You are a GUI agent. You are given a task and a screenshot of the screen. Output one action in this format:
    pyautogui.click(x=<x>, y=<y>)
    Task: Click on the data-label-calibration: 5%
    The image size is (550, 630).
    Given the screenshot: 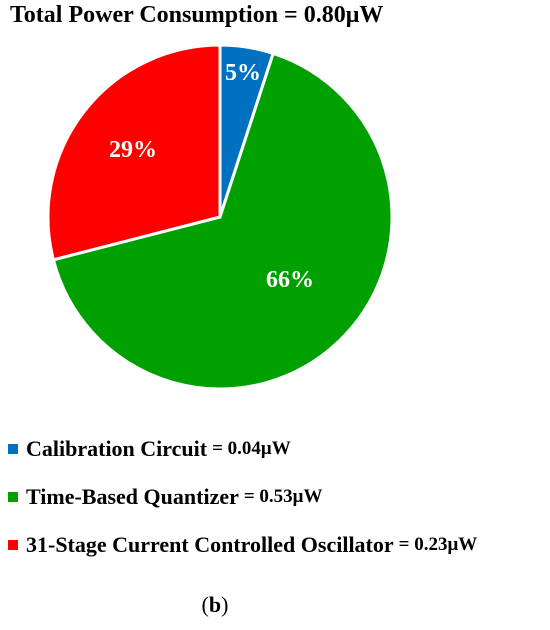 What is the action you would take?
    pyautogui.click(x=243, y=73)
    